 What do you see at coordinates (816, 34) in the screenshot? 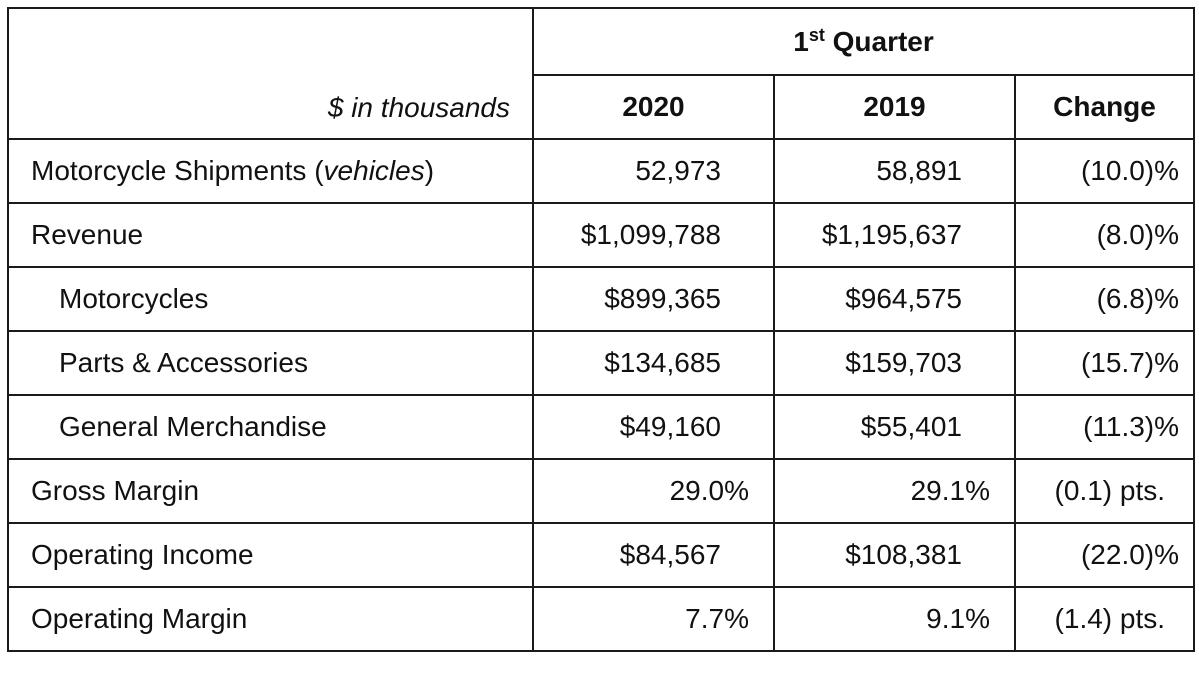
I see `quarter-ordinal: st` at bounding box center [816, 34].